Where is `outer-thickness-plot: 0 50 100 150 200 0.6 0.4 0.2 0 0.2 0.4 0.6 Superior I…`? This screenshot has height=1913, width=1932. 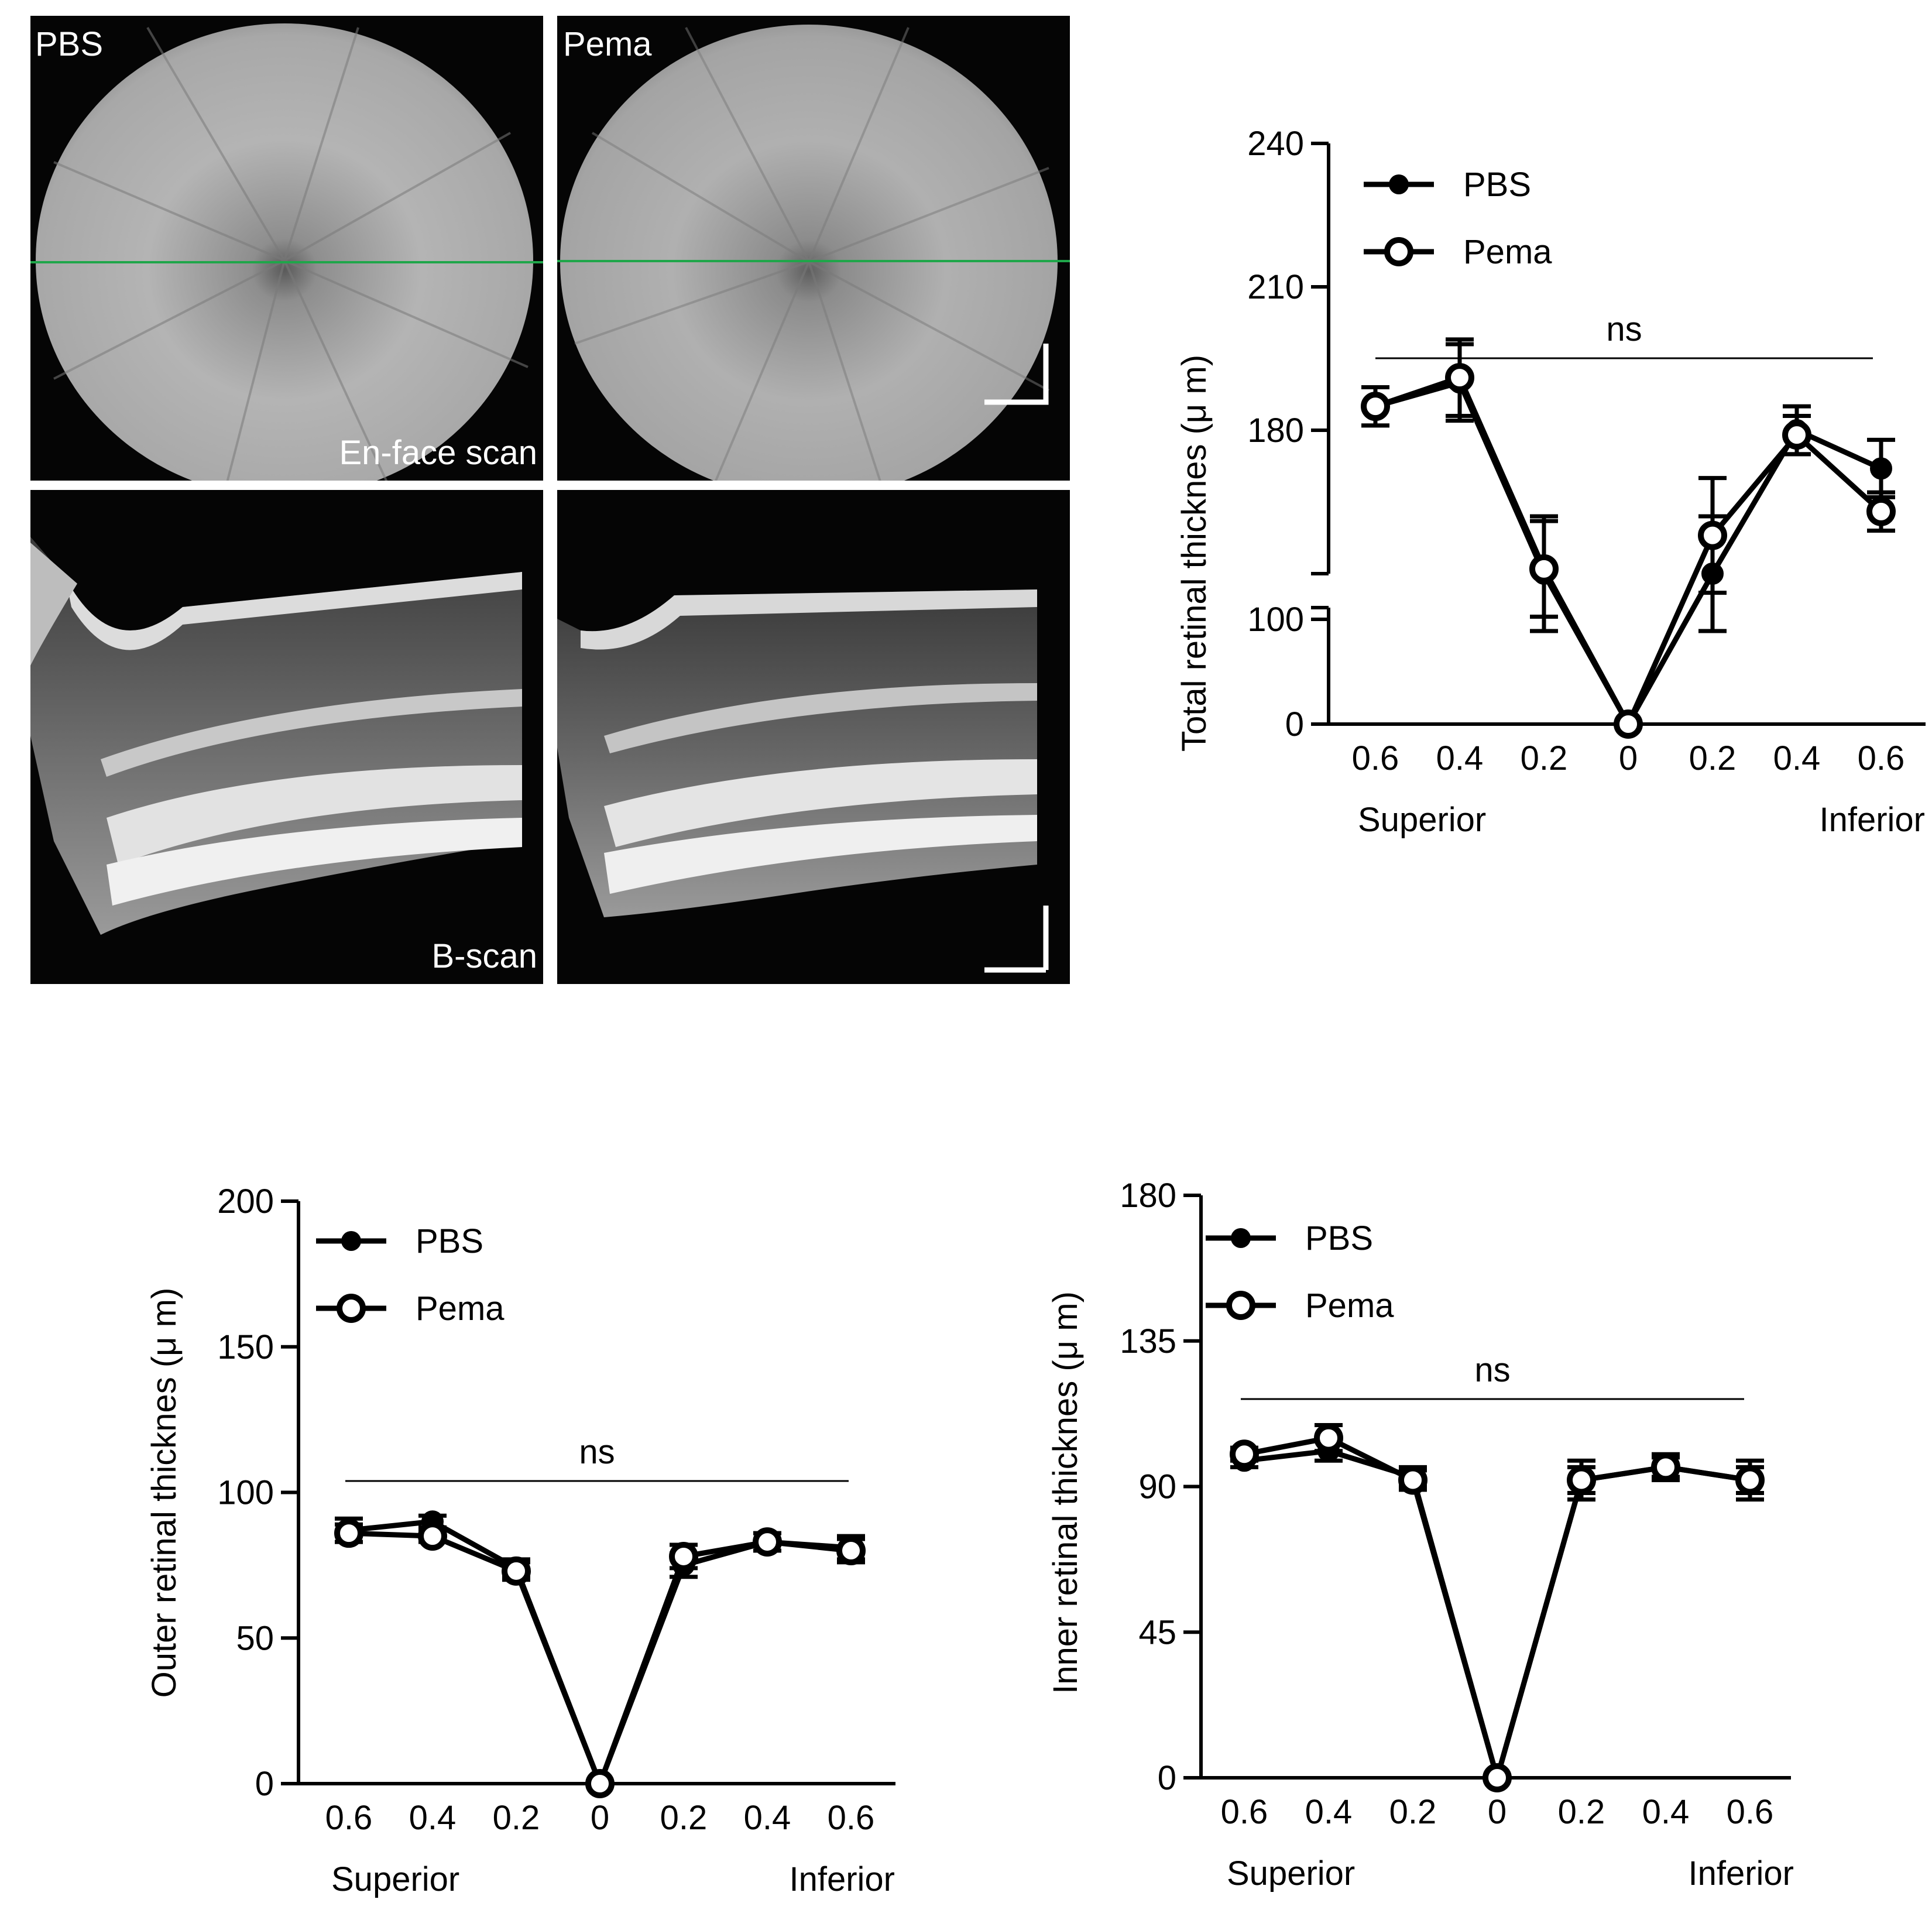
outer-thickness-plot: 0 50 100 150 200 0.6 0.4 0.2 0 0.2 0.4 0.6 Superior I… is located at coordinates (520, 1540).